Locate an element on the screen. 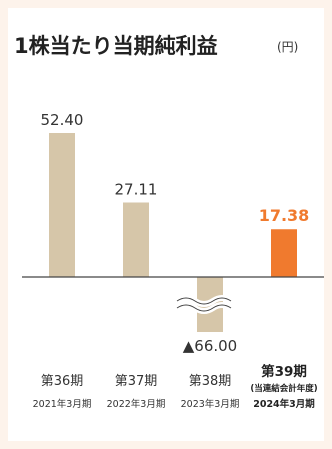 Image resolution: width=332 pixels, height=449 pixels. value-label-4: 17.38 is located at coordinates (284, 215).